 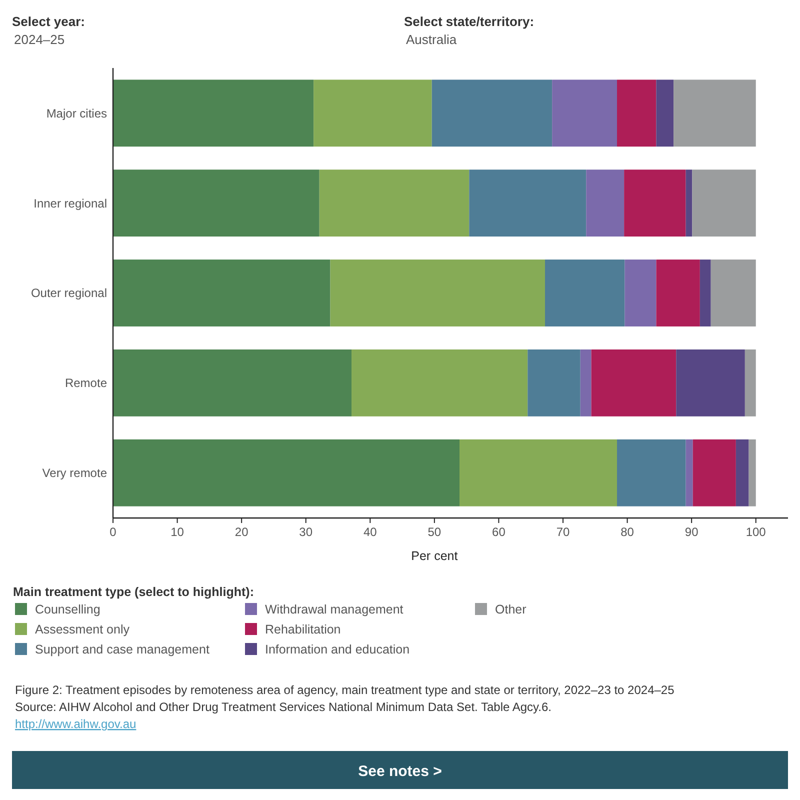 What do you see at coordinates (510, 609) in the screenshot?
I see `legend-label: Other` at bounding box center [510, 609].